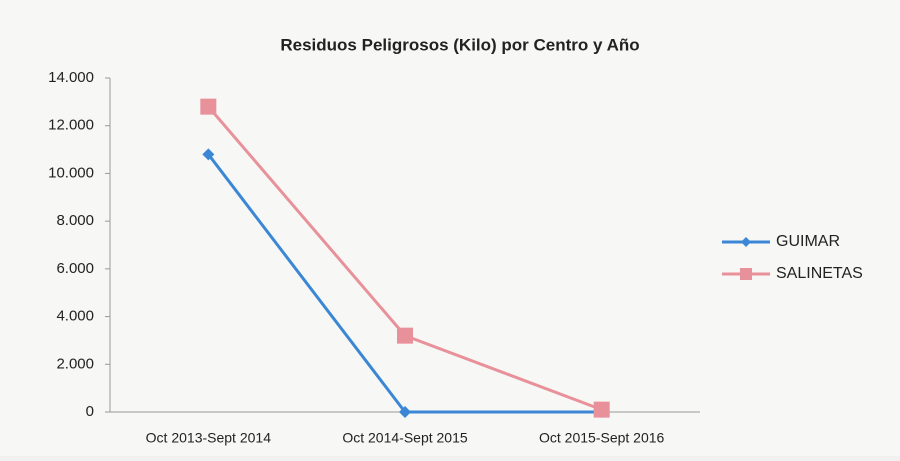  I want to click on x-tick-label: Oct 2015-Sept 2016, so click(602, 438).